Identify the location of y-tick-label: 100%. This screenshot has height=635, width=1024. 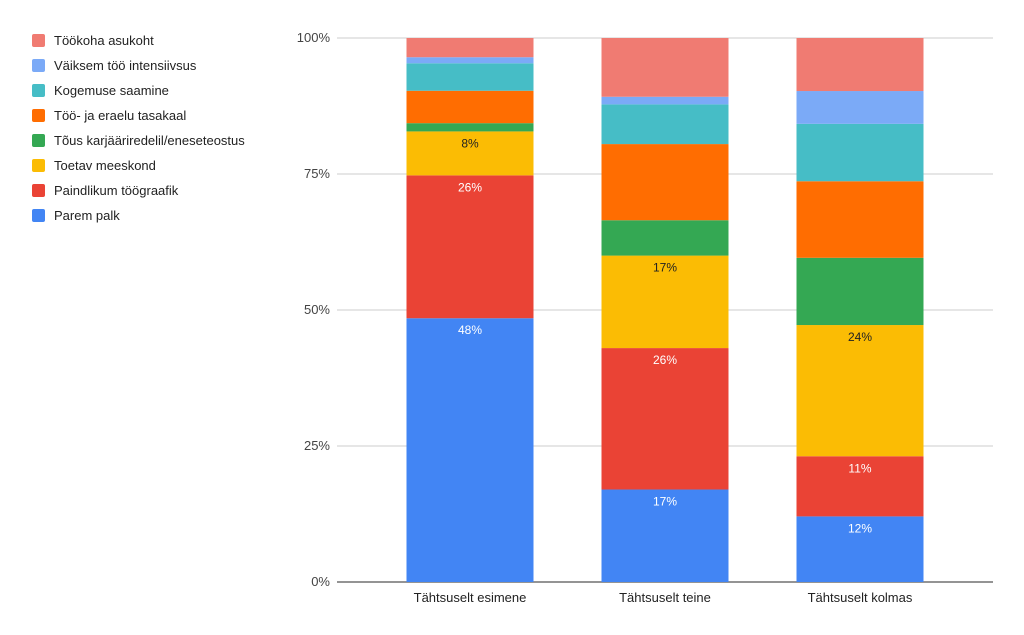
(314, 37).